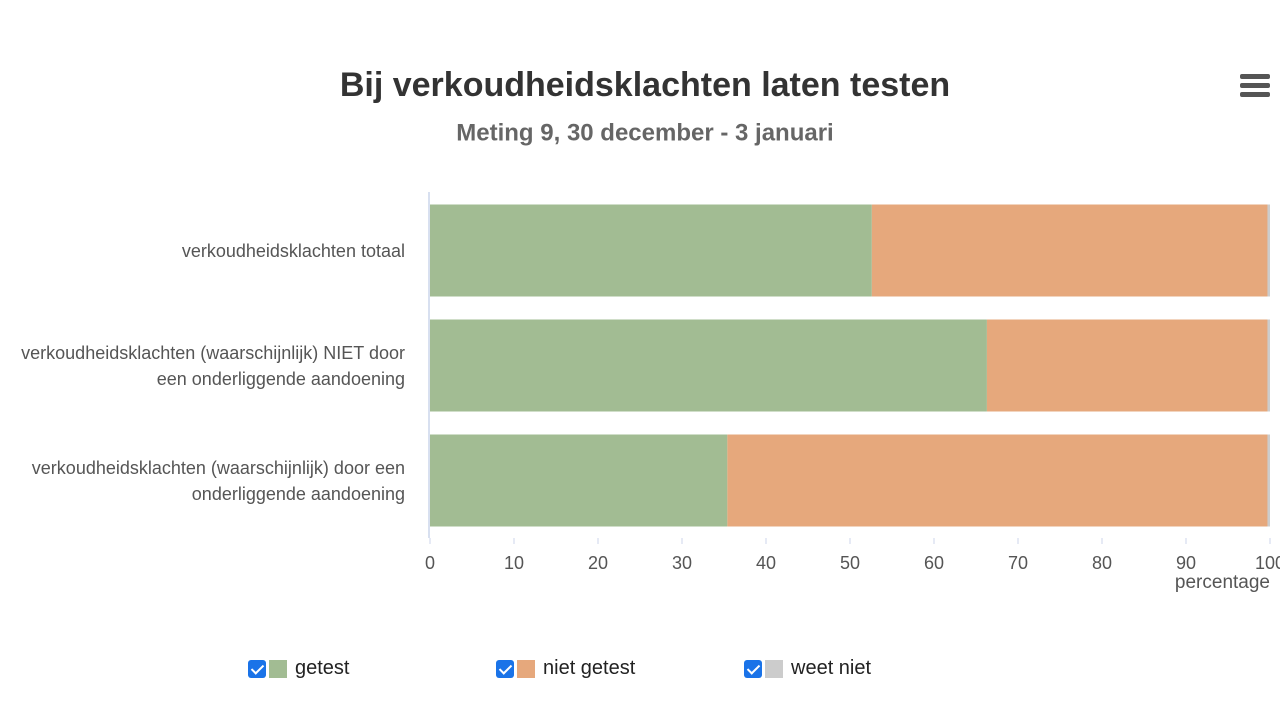 The height and width of the screenshot is (720, 1280). Describe the element at coordinates (589, 668) in the screenshot. I see `legend-label: niet getest` at that location.